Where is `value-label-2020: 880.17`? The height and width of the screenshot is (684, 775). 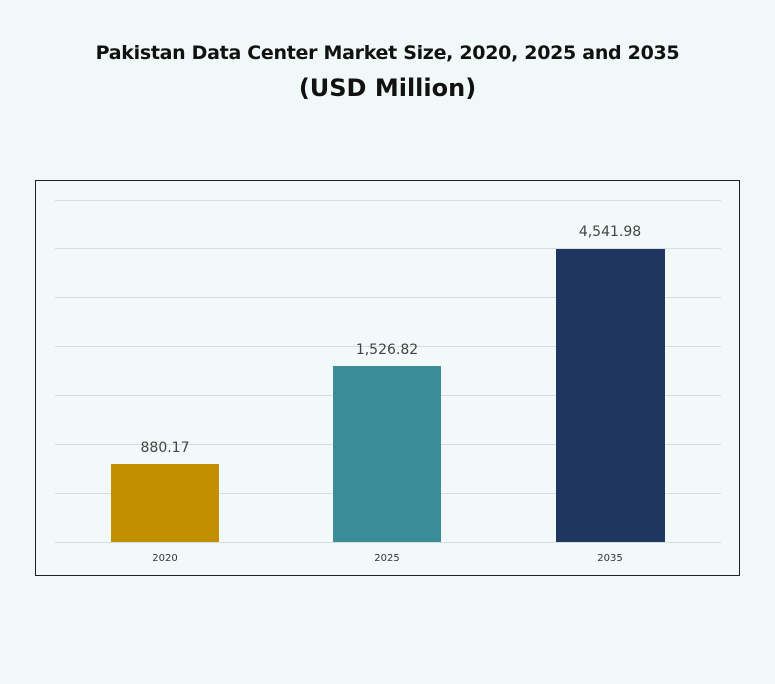 value-label-2020: 880.17 is located at coordinates (165, 448).